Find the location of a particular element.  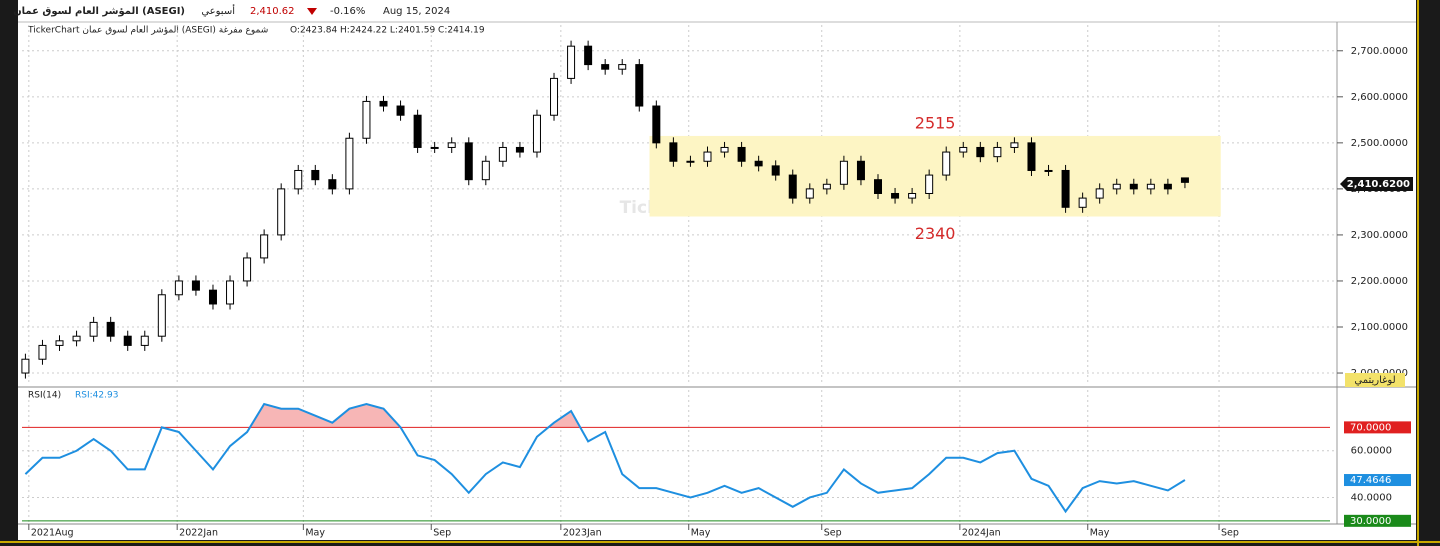

overbought-tag-label: 70.0000 is located at coordinates (1370, 427).